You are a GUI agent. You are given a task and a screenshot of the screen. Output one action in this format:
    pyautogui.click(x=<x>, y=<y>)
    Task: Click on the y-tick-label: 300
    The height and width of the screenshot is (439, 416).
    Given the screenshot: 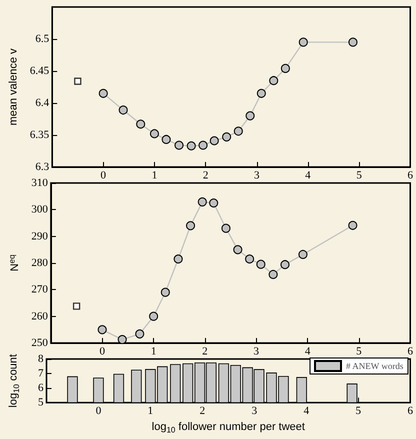 What is the action you would take?
    pyautogui.click(x=39, y=210)
    